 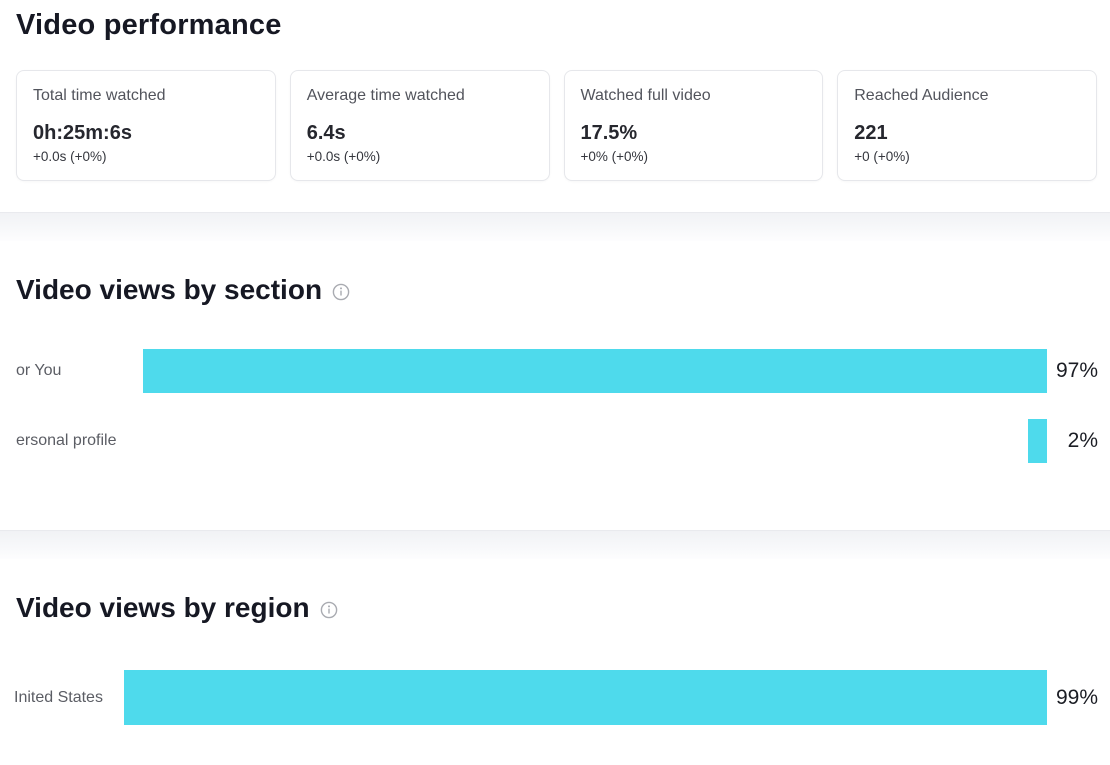 What do you see at coordinates (645, 95) in the screenshot?
I see `stat-card-label: Watched full video` at bounding box center [645, 95].